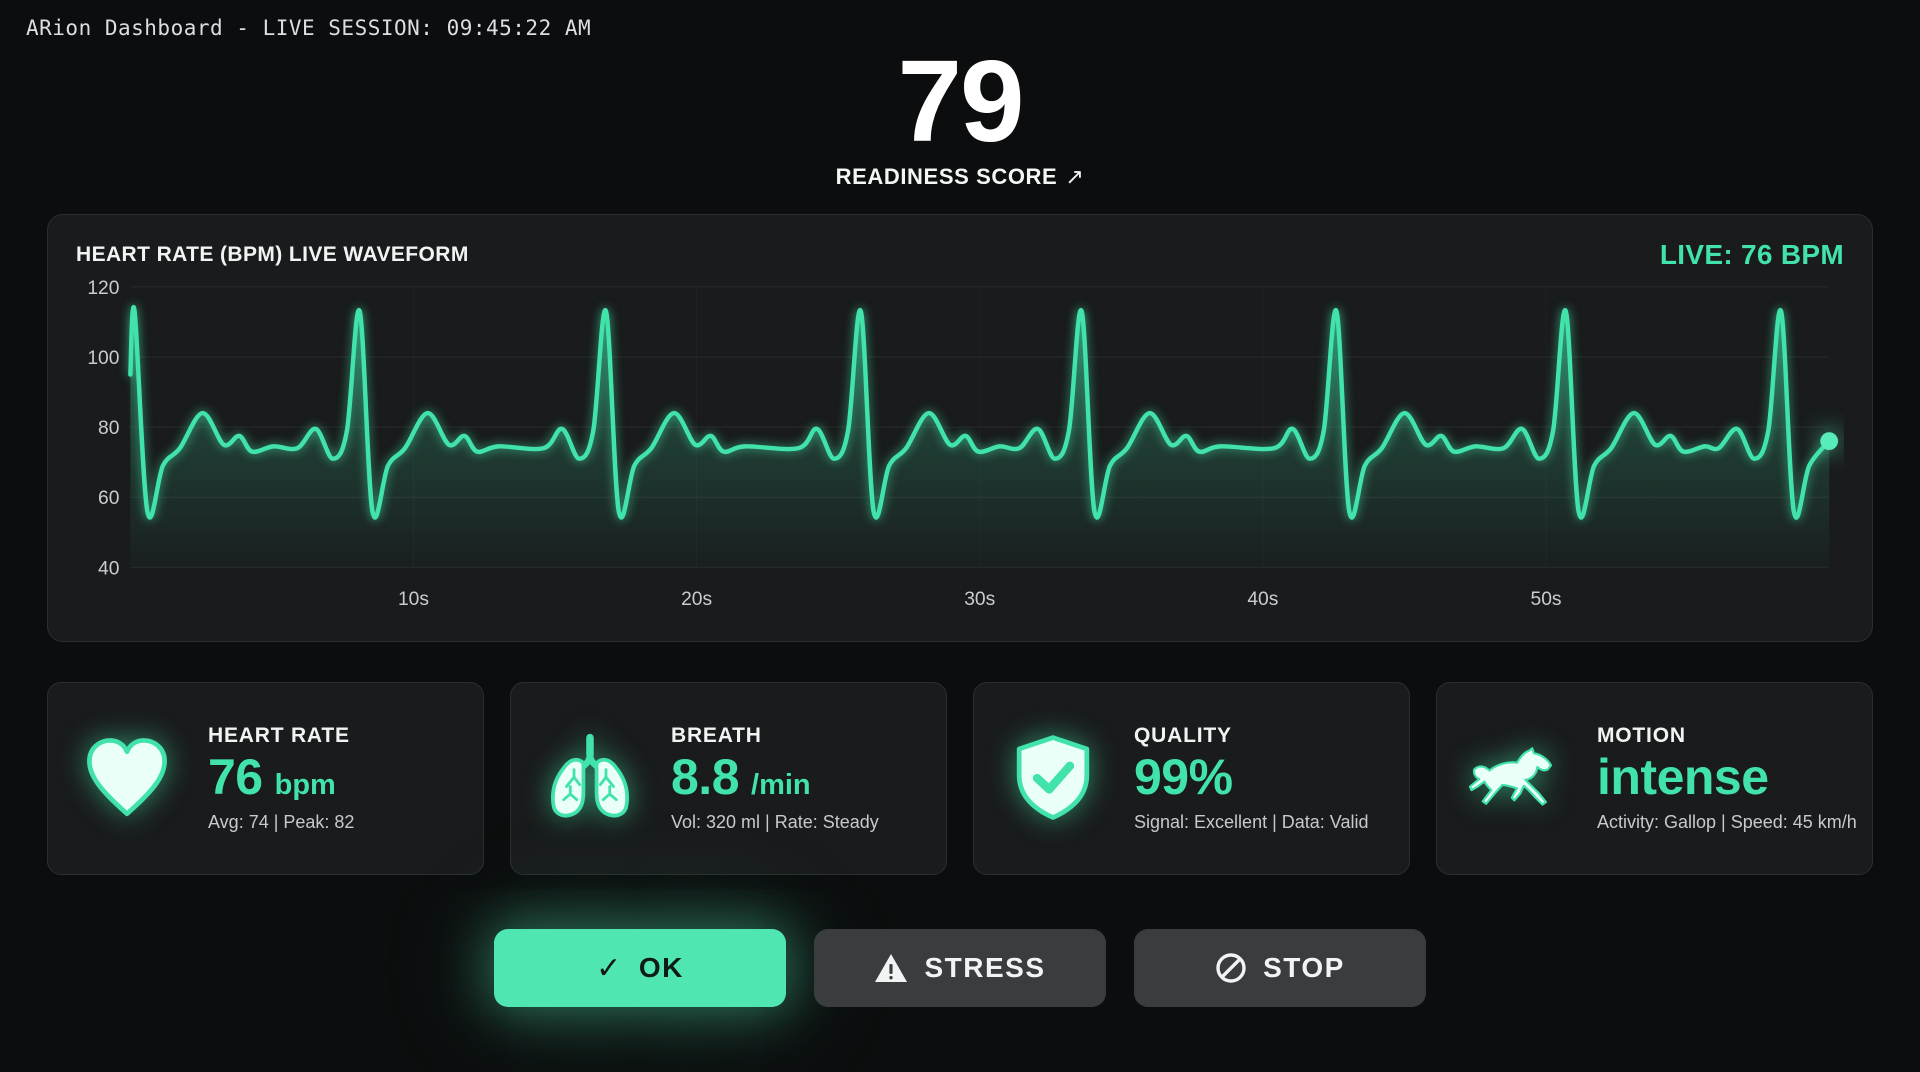 This screenshot has width=1920, height=1072. I want to click on ok-button: ✓ OK, so click(640, 968).